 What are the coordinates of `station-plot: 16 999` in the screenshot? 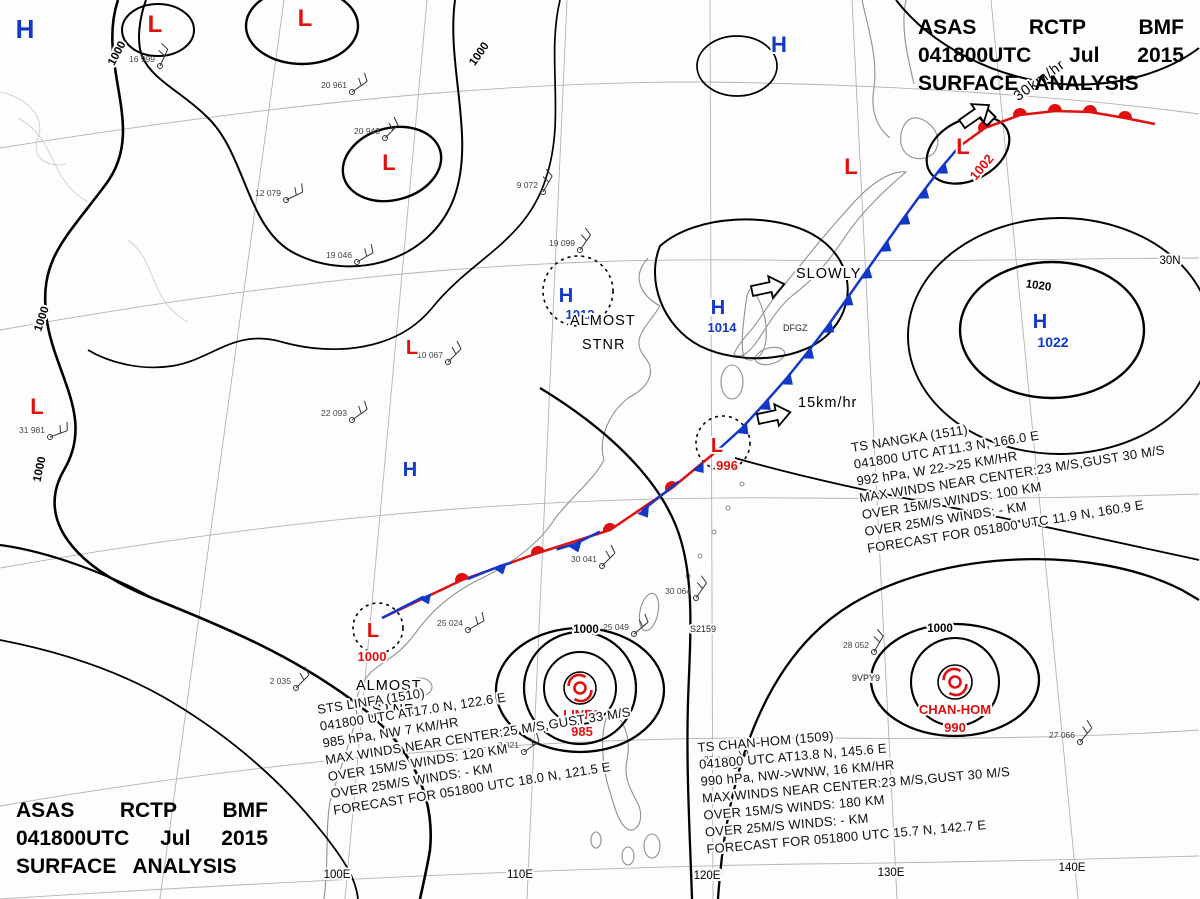 It's located at (151, 55).